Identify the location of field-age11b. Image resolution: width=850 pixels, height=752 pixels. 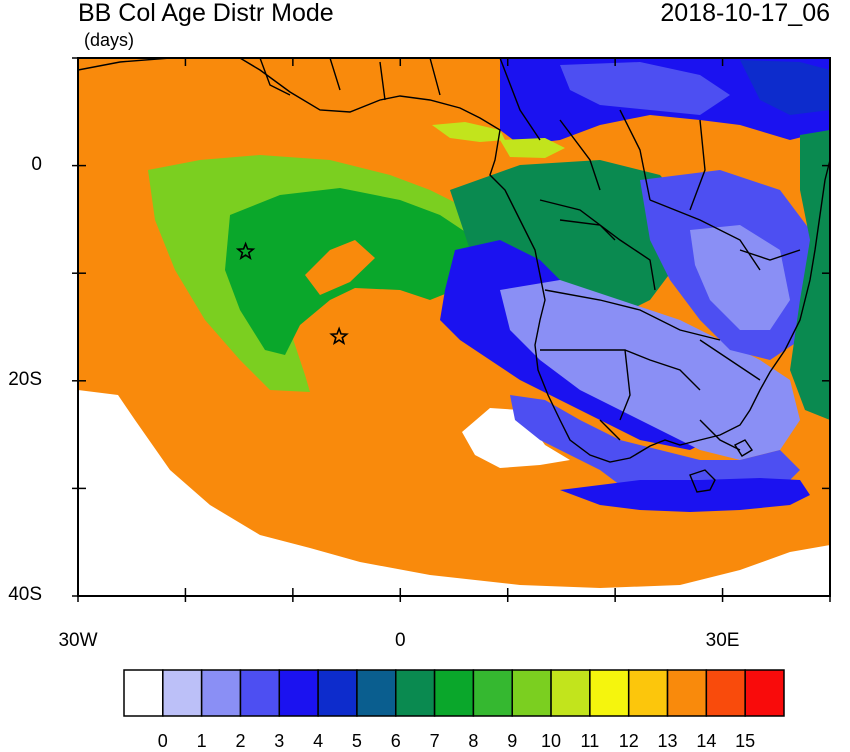
(532, 148).